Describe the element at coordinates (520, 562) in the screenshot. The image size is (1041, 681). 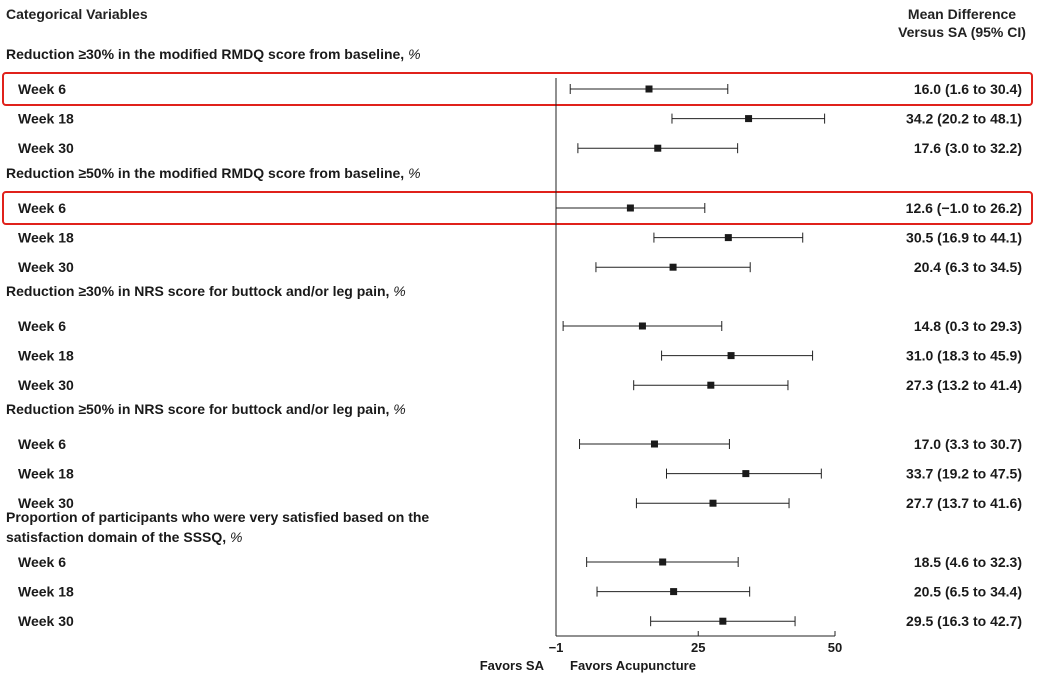
I see `forest-row: Week 6 18.5 (4.6 to 32.3)` at that location.